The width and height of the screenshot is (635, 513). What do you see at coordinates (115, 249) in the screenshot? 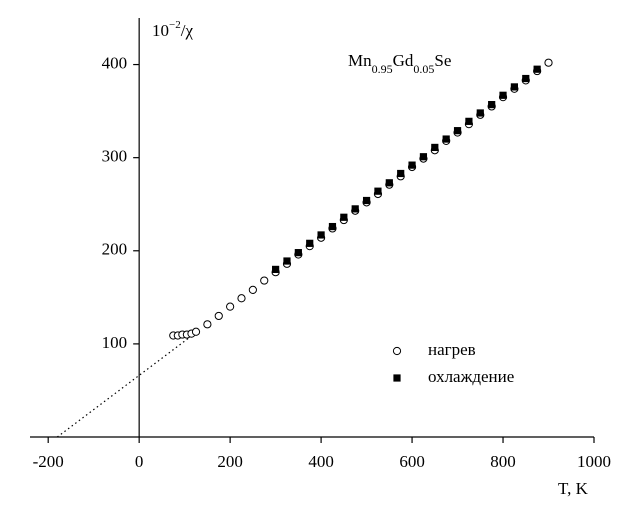
I see `y-tick-label: 200` at bounding box center [115, 249].